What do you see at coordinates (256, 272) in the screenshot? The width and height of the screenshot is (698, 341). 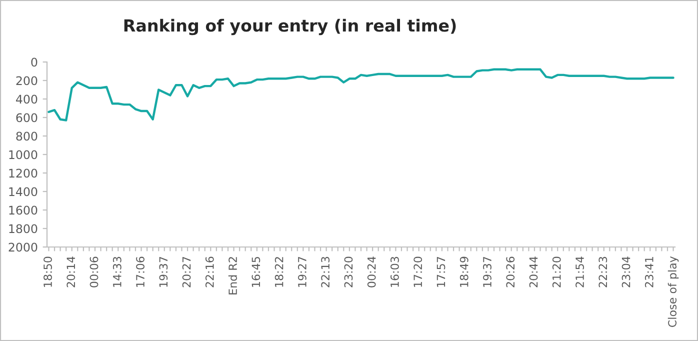 I see `x-tick-label: 16:45` at bounding box center [256, 272].